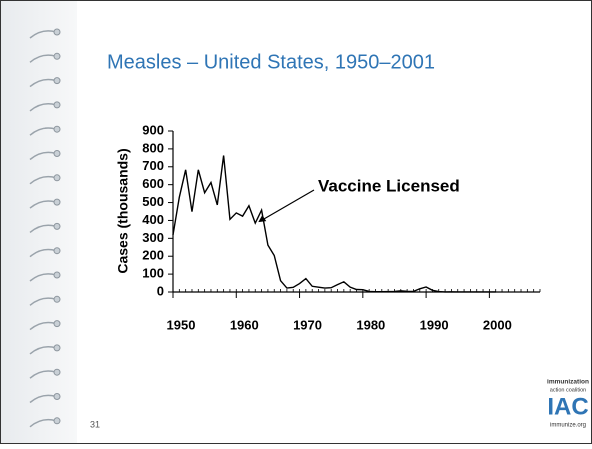  I want to click on y-tick-label: 800, so click(153, 147).